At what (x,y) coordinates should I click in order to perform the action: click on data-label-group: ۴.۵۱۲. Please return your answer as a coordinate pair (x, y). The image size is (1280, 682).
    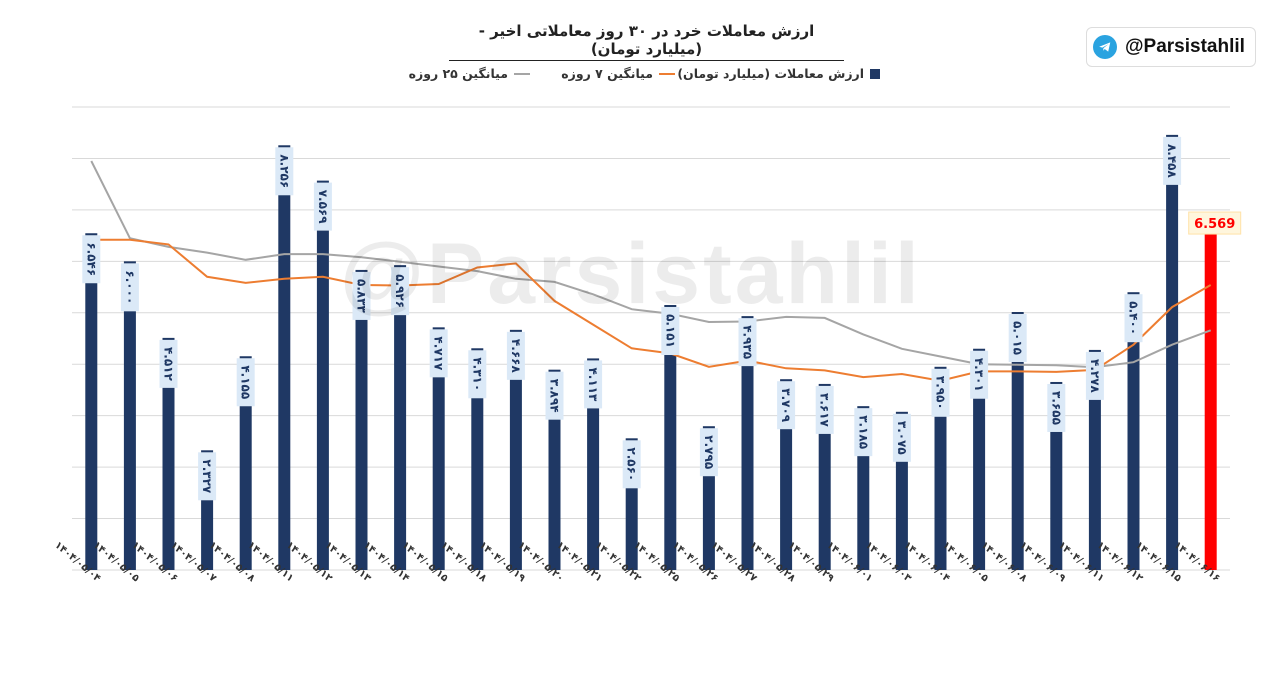
    Looking at the image, I should click on (168, 363).